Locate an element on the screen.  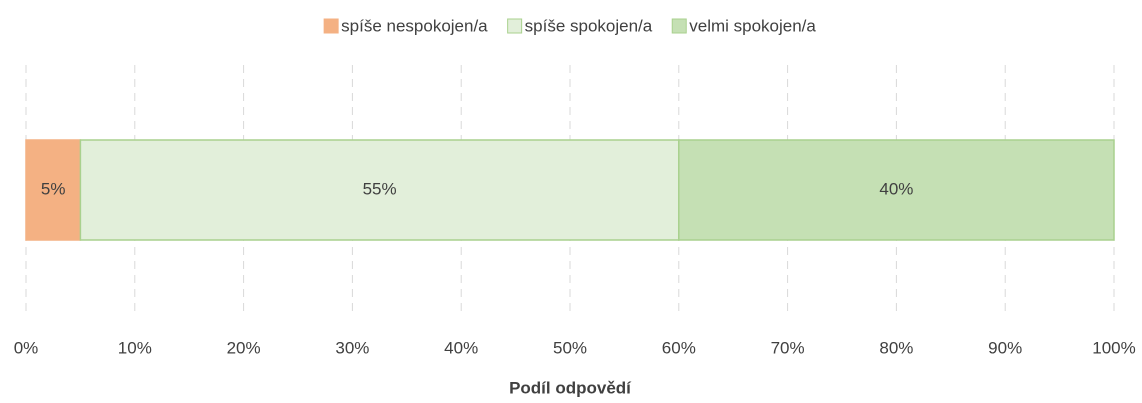
data-label: 40% is located at coordinates (896, 188).